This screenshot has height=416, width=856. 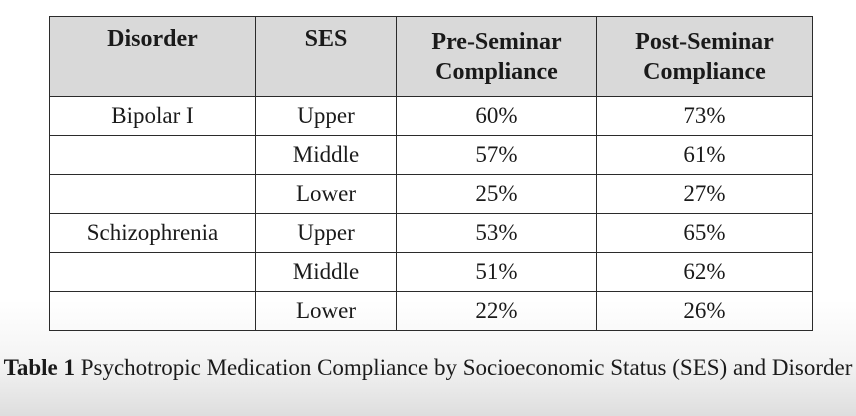 I want to click on cell-post-compliance: 62%, so click(x=704, y=272).